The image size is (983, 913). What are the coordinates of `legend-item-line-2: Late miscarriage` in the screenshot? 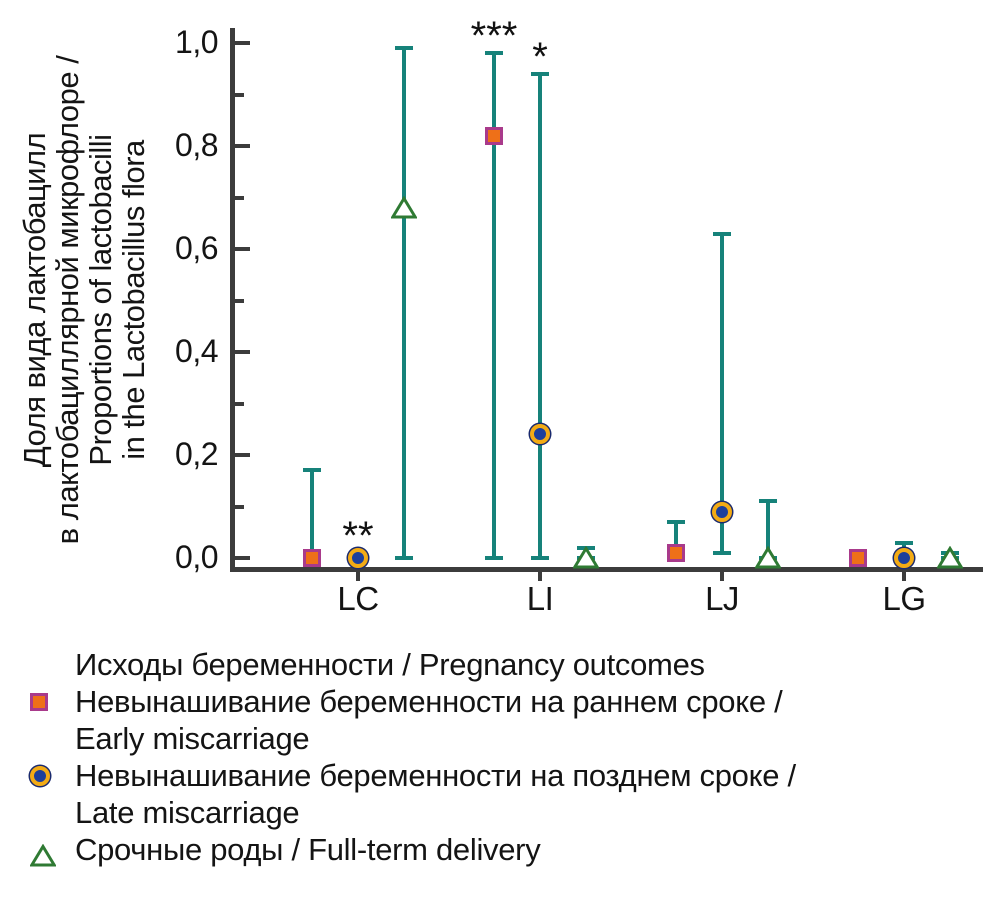 It's located at (187, 812).